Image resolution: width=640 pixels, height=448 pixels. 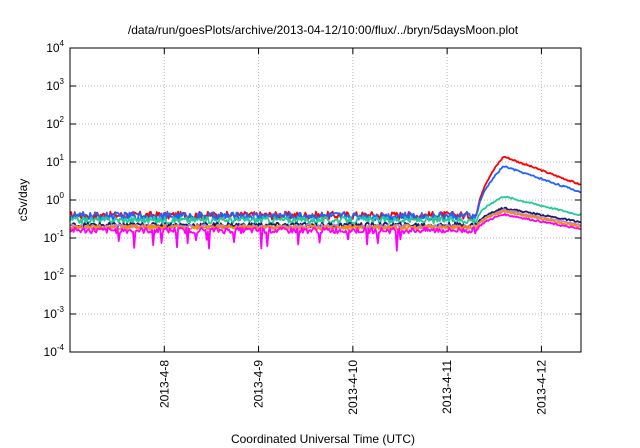 What do you see at coordinates (164, 384) in the screenshot?
I see `x-tick-label: 2013-4-8` at bounding box center [164, 384].